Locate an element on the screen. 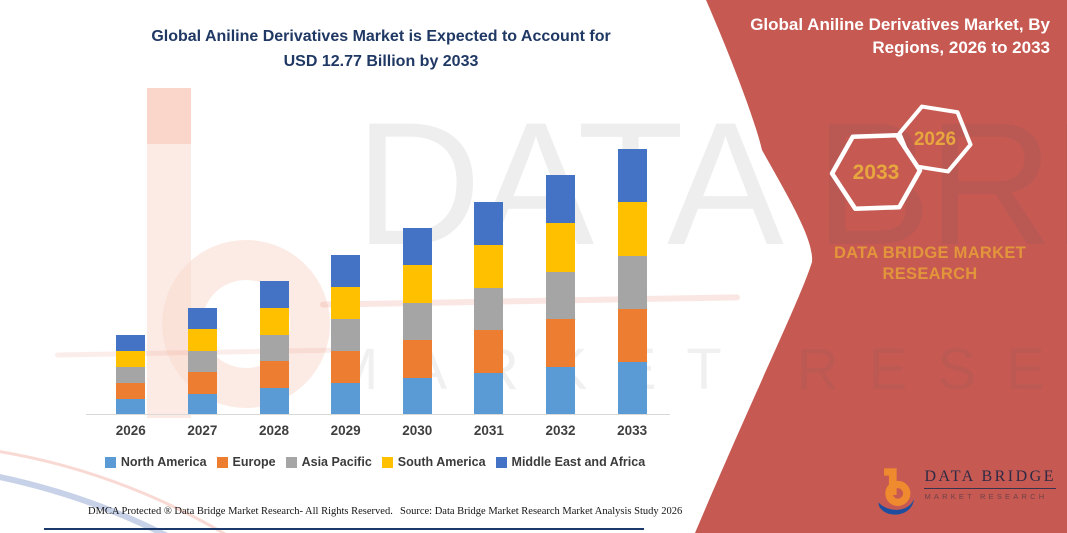 The width and height of the screenshot is (1067, 533). bar-segment-south-america-2026 is located at coordinates (131, 358).